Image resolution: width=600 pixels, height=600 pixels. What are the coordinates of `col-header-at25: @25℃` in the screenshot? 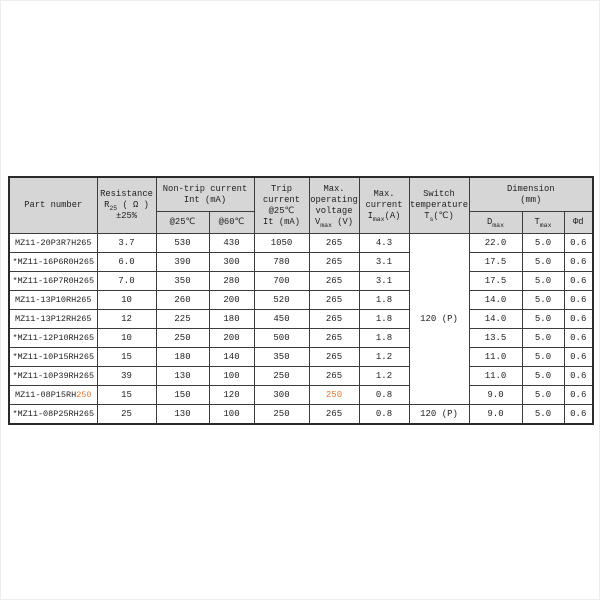 It's located at (182, 222).